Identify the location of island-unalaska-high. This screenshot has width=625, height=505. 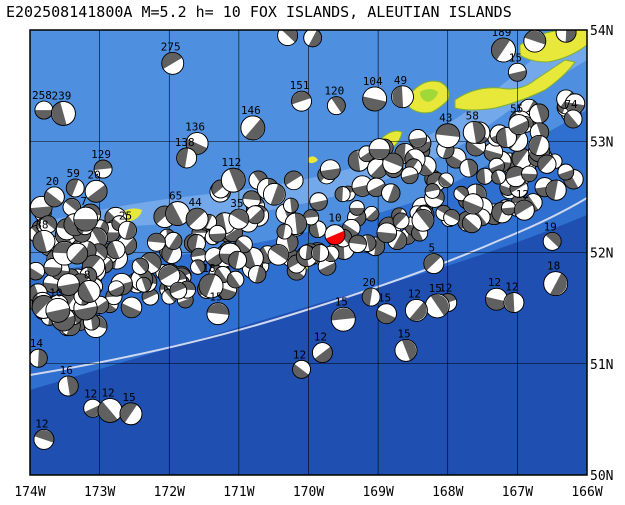
(429, 95).